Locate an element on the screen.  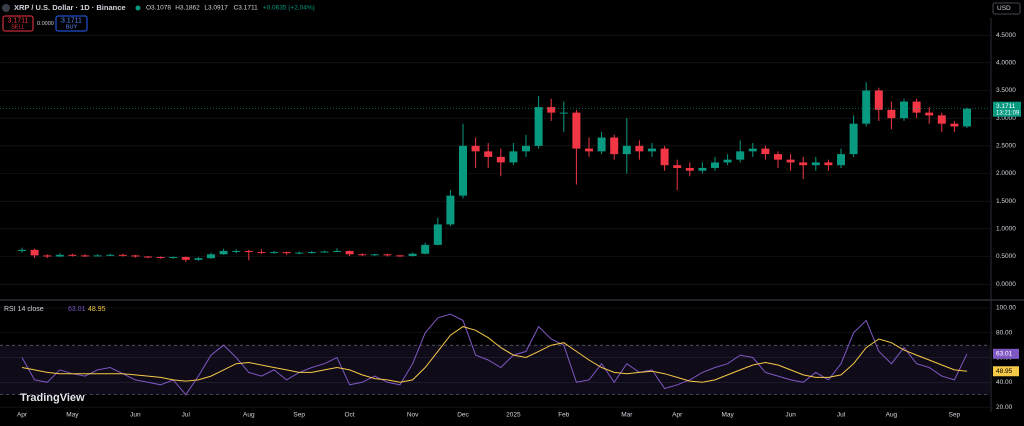
legend-value: 48.95 is located at coordinates (97, 309).